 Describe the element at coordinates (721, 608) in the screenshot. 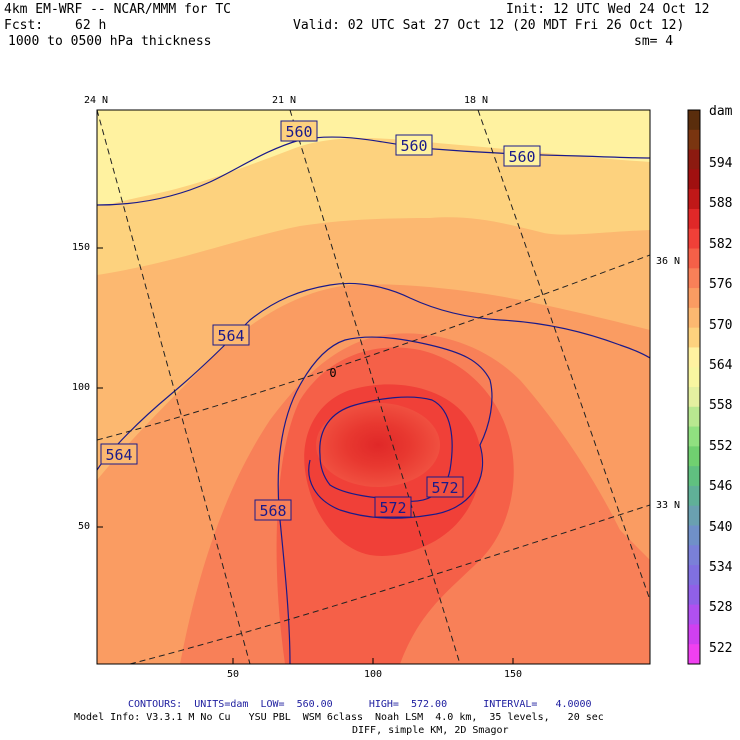

I see `colorbar-label: 528` at that location.